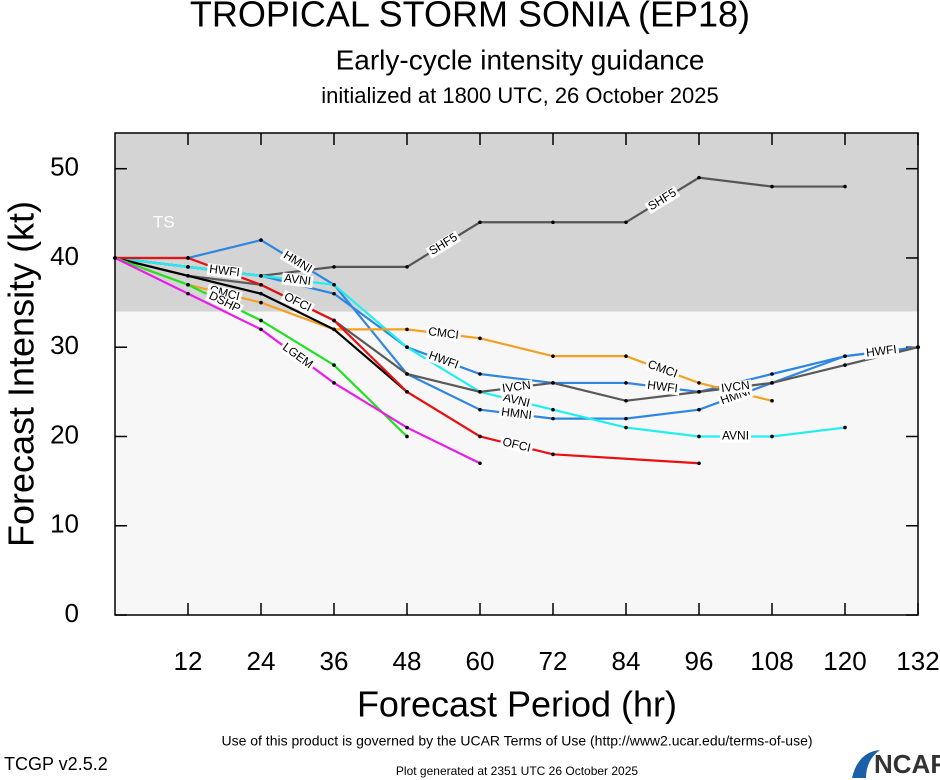 This screenshot has width=940, height=780. What do you see at coordinates (844, 661) in the screenshot?
I see `x-tick-label: 120` at bounding box center [844, 661].